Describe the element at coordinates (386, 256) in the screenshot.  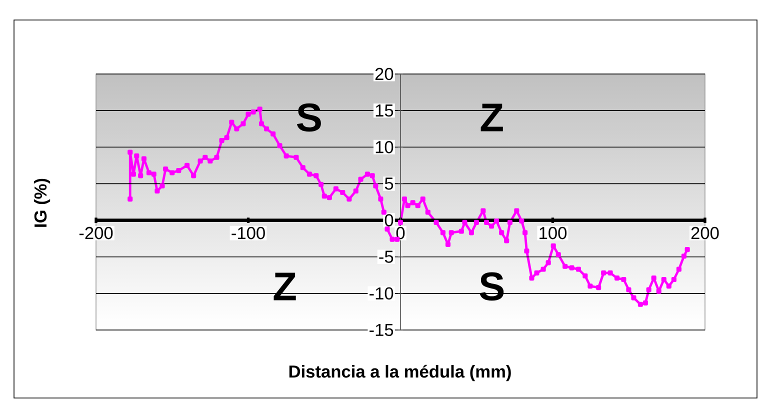
I see `y-tick-label: -5` at that location.